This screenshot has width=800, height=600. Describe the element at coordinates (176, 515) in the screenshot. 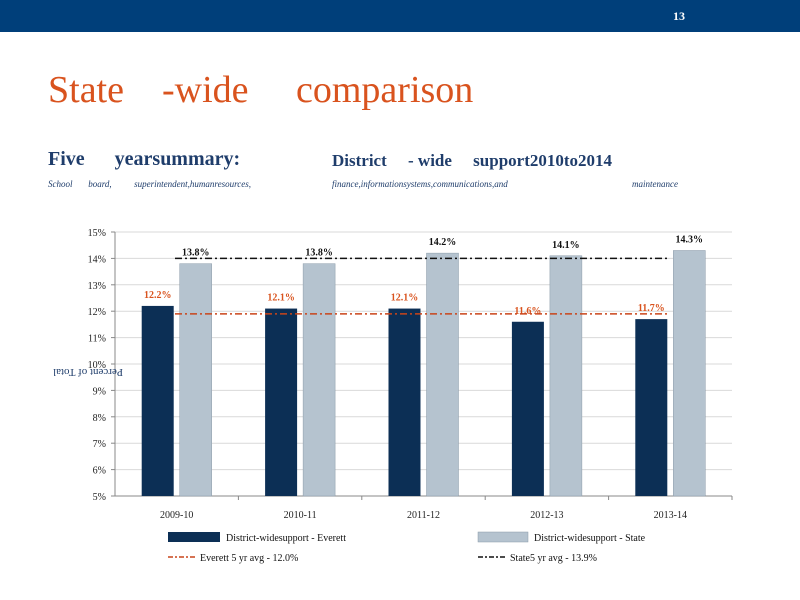

I see `x-tick-label: 2009-10` at that location.